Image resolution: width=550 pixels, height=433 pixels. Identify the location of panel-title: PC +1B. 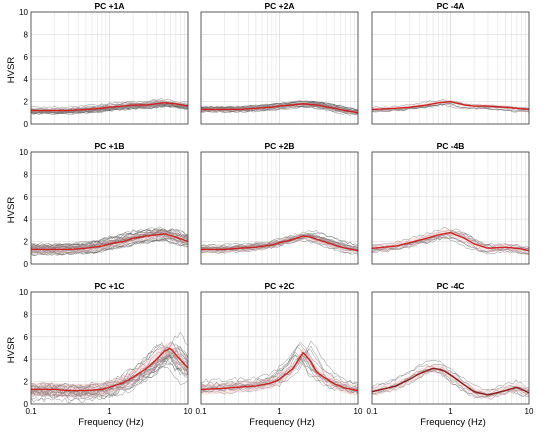
(110, 146).